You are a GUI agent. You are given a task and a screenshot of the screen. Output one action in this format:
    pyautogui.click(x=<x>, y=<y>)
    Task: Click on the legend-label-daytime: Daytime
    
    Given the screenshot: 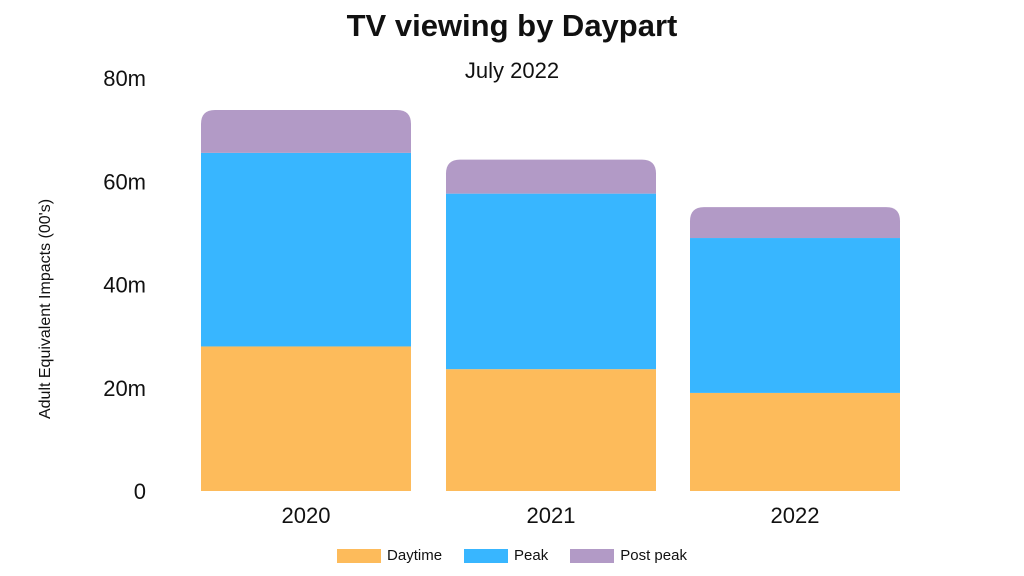 What is the action you would take?
    pyautogui.click(x=415, y=555)
    